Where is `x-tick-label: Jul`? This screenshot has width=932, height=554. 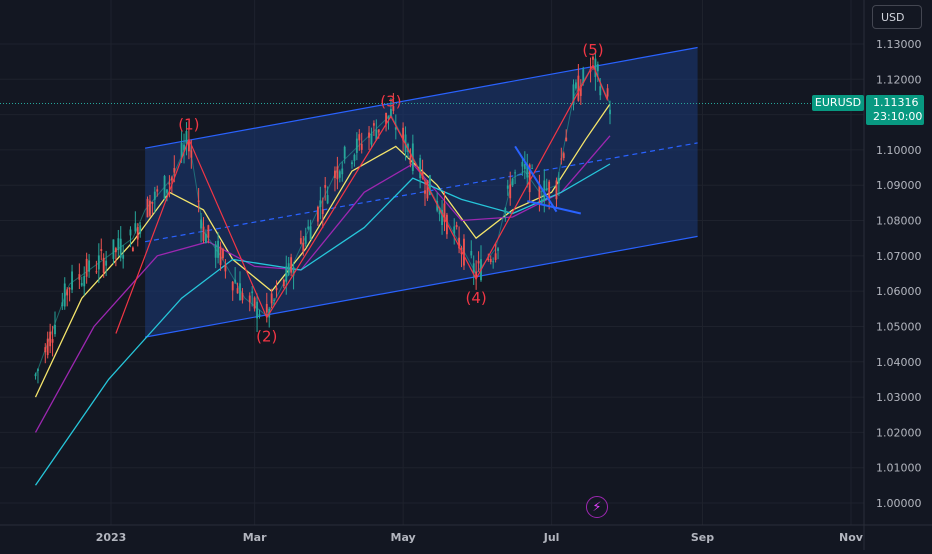 x-tick-label: Jul is located at coordinates (551, 537).